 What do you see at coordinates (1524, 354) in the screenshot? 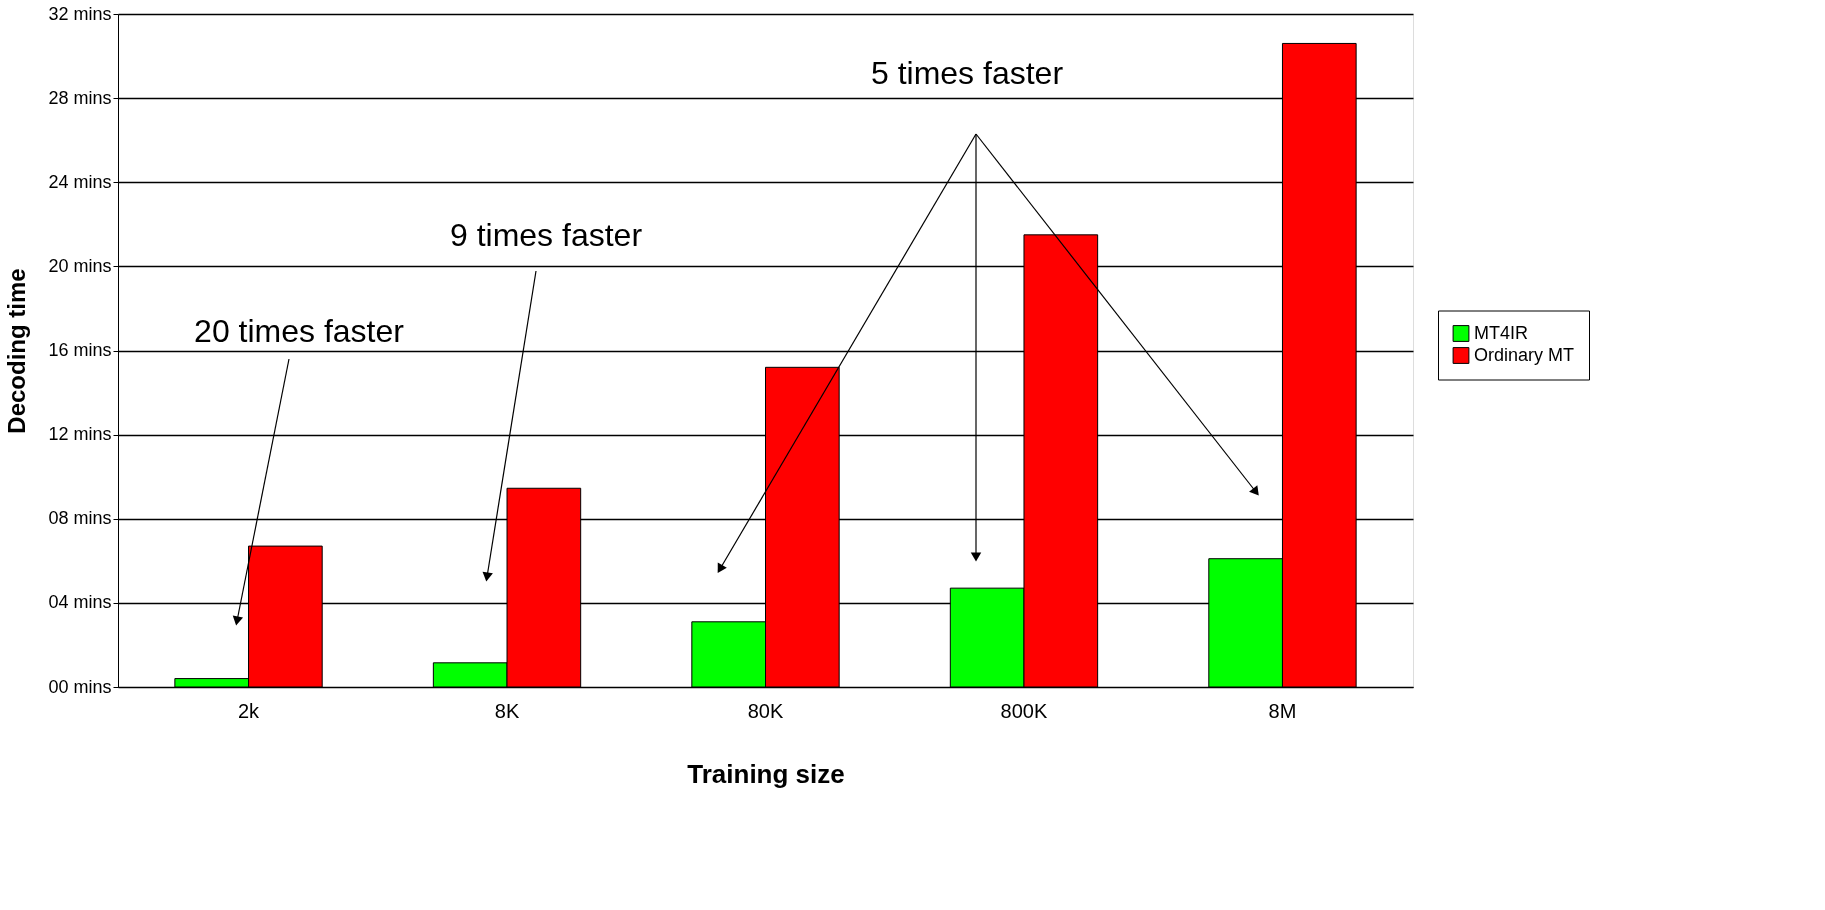
I see `legend-label: Ordinary MT` at bounding box center [1524, 354].